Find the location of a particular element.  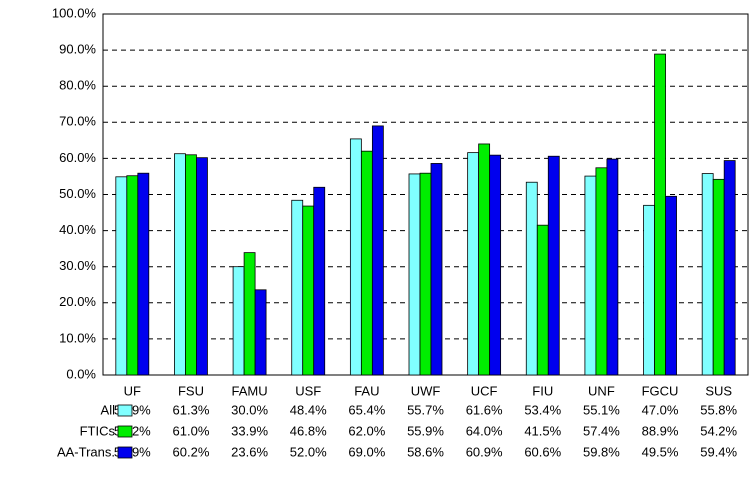

x-tick-label: UNF is located at coordinates (601, 390).